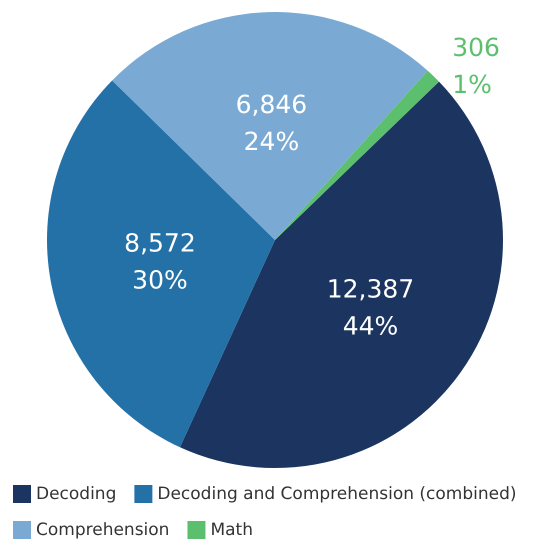 The image size is (553, 546). Describe the element at coordinates (476, 66) in the screenshot. I see `data-label: 306 1%` at that location.